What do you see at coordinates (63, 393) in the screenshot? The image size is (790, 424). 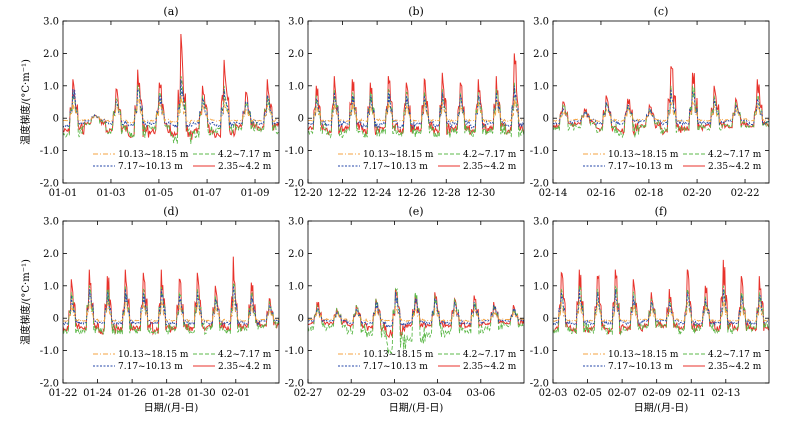 I see `x-tick-label: 01-22` at bounding box center [63, 393].